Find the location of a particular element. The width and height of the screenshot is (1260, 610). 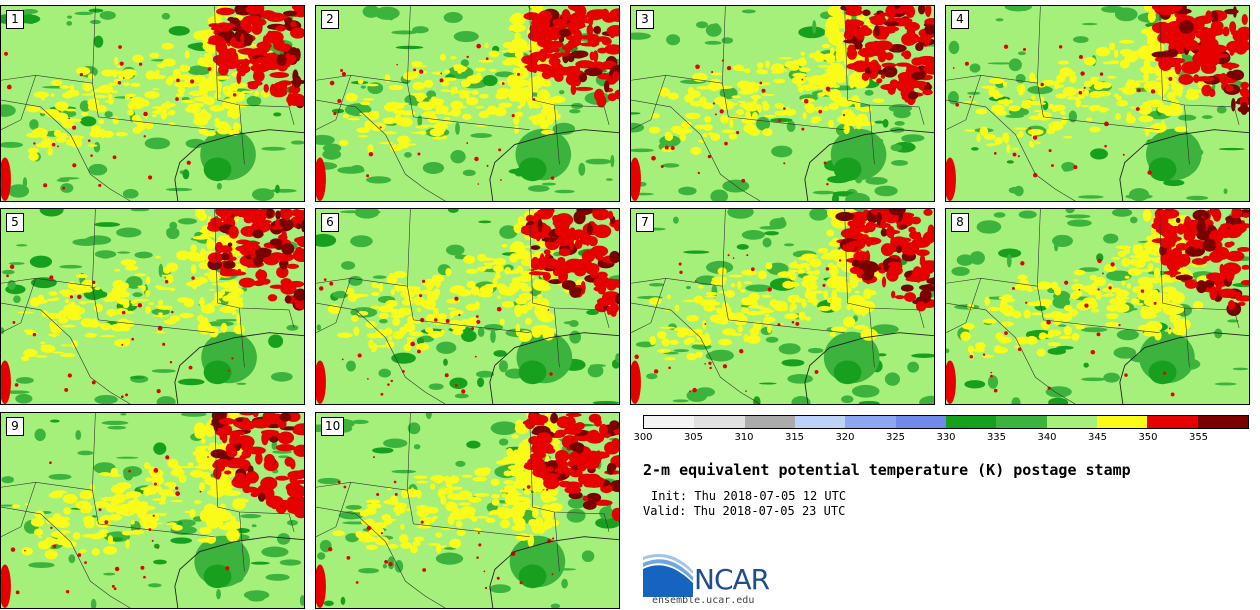

colorbar-tick-label: 320 is located at coordinates (845, 437).